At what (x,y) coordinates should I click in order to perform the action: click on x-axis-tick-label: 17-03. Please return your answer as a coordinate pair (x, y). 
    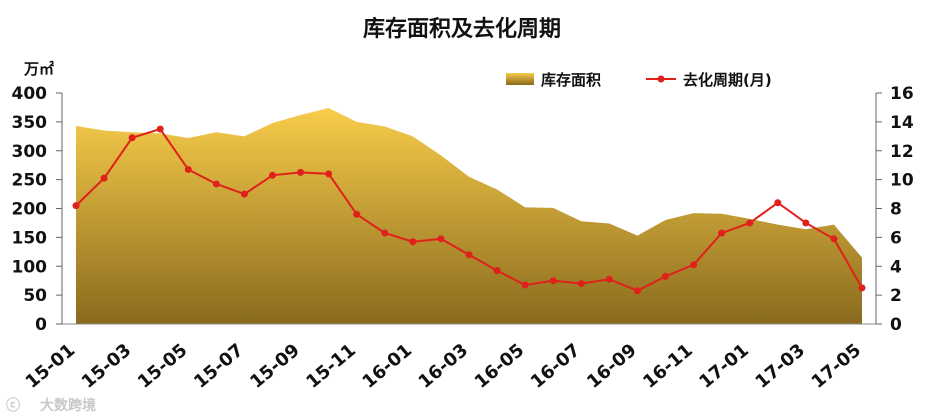
    Looking at the image, I should click on (780, 366).